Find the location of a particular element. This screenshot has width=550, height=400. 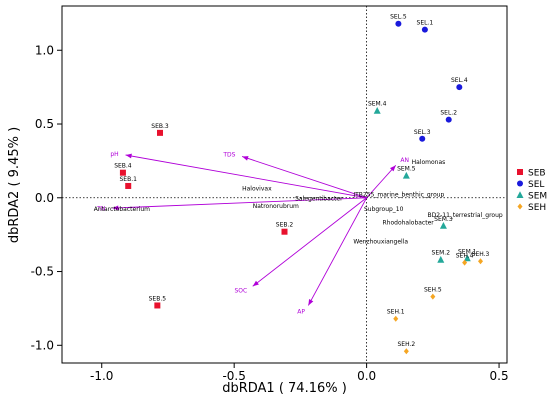

taxon-label: BD2-11_terrestrial_group is located at coordinates (465, 215).